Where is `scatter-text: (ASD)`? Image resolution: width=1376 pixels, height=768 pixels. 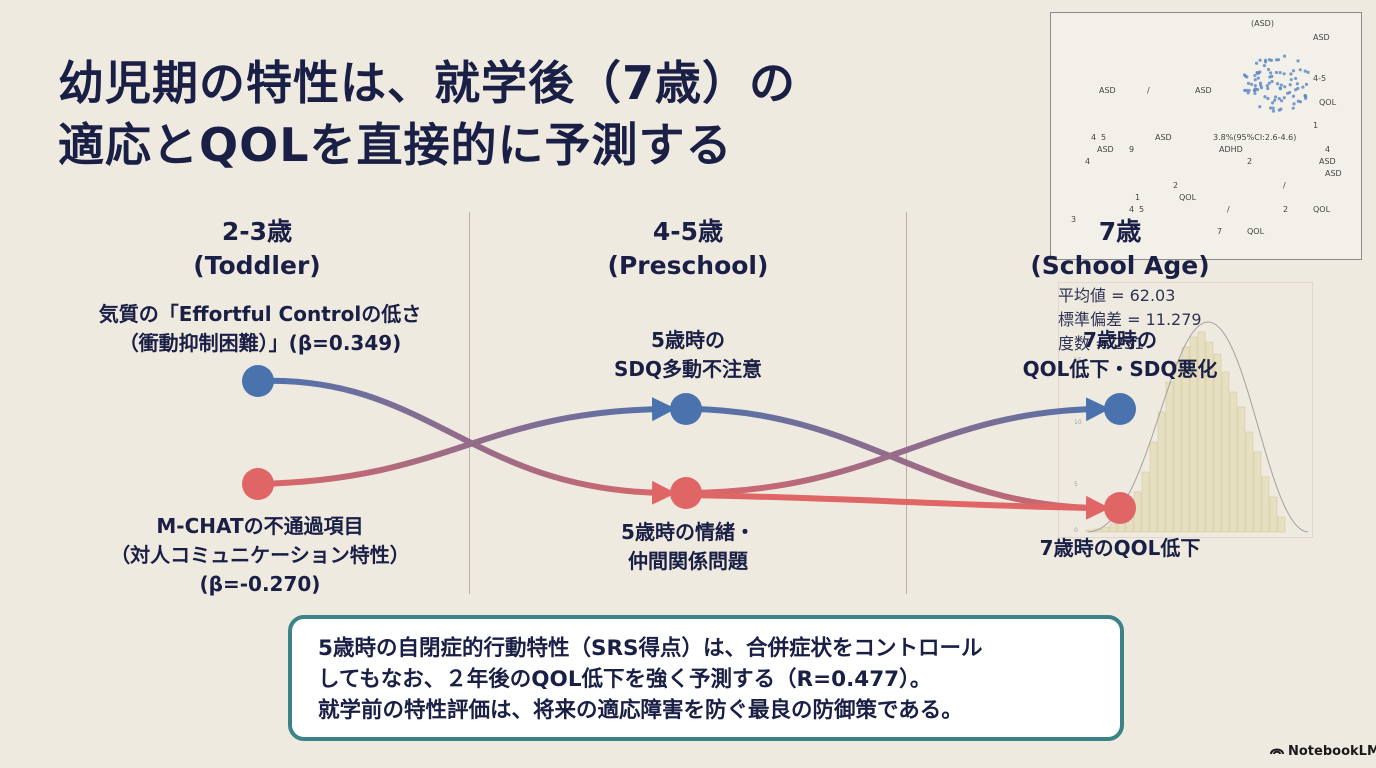
scatter-text: (ASD) is located at coordinates (1262, 23).